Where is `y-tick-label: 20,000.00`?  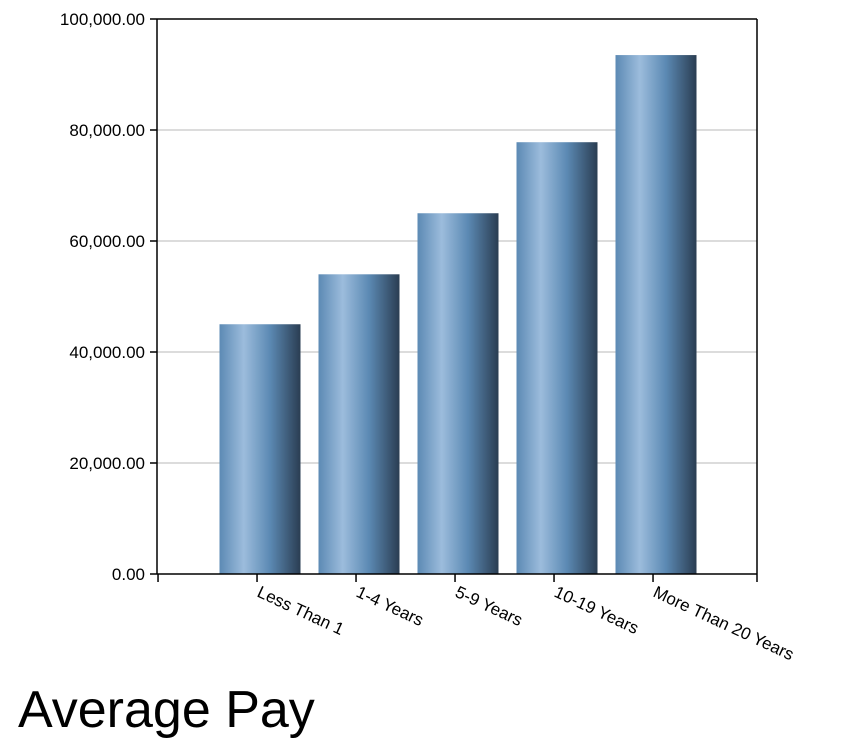 y-tick-label: 20,000.00 is located at coordinates (107, 463).